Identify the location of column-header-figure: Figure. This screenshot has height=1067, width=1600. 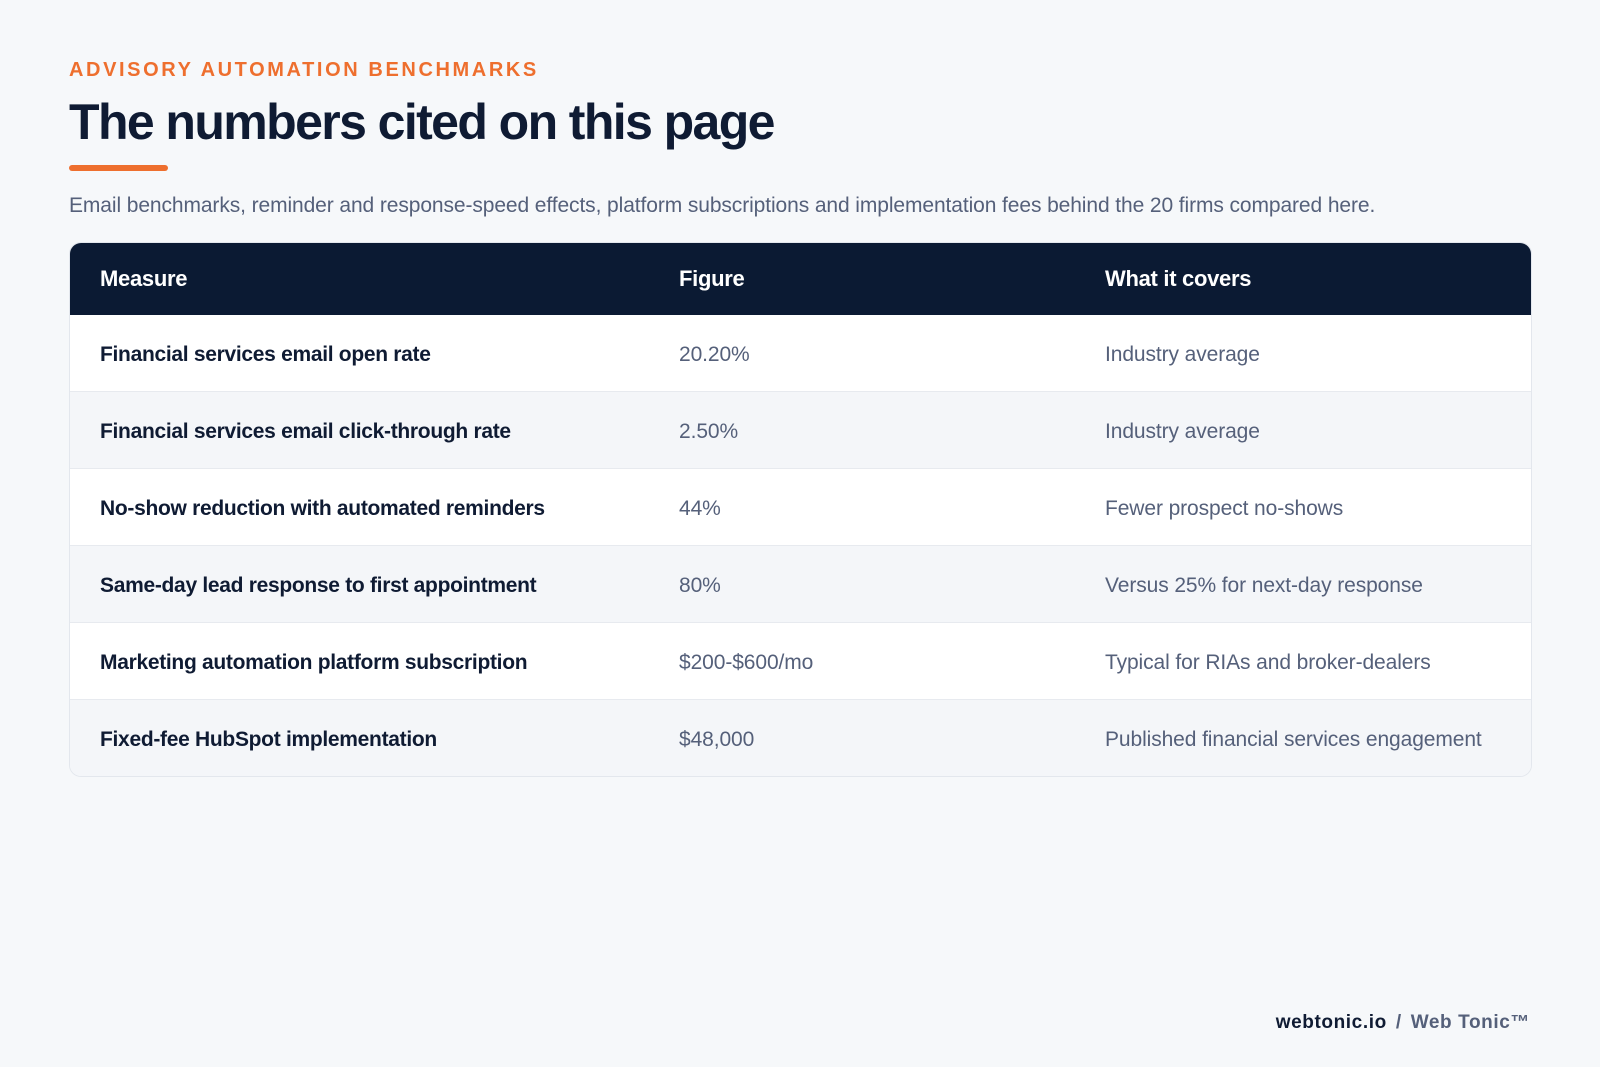
(712, 278).